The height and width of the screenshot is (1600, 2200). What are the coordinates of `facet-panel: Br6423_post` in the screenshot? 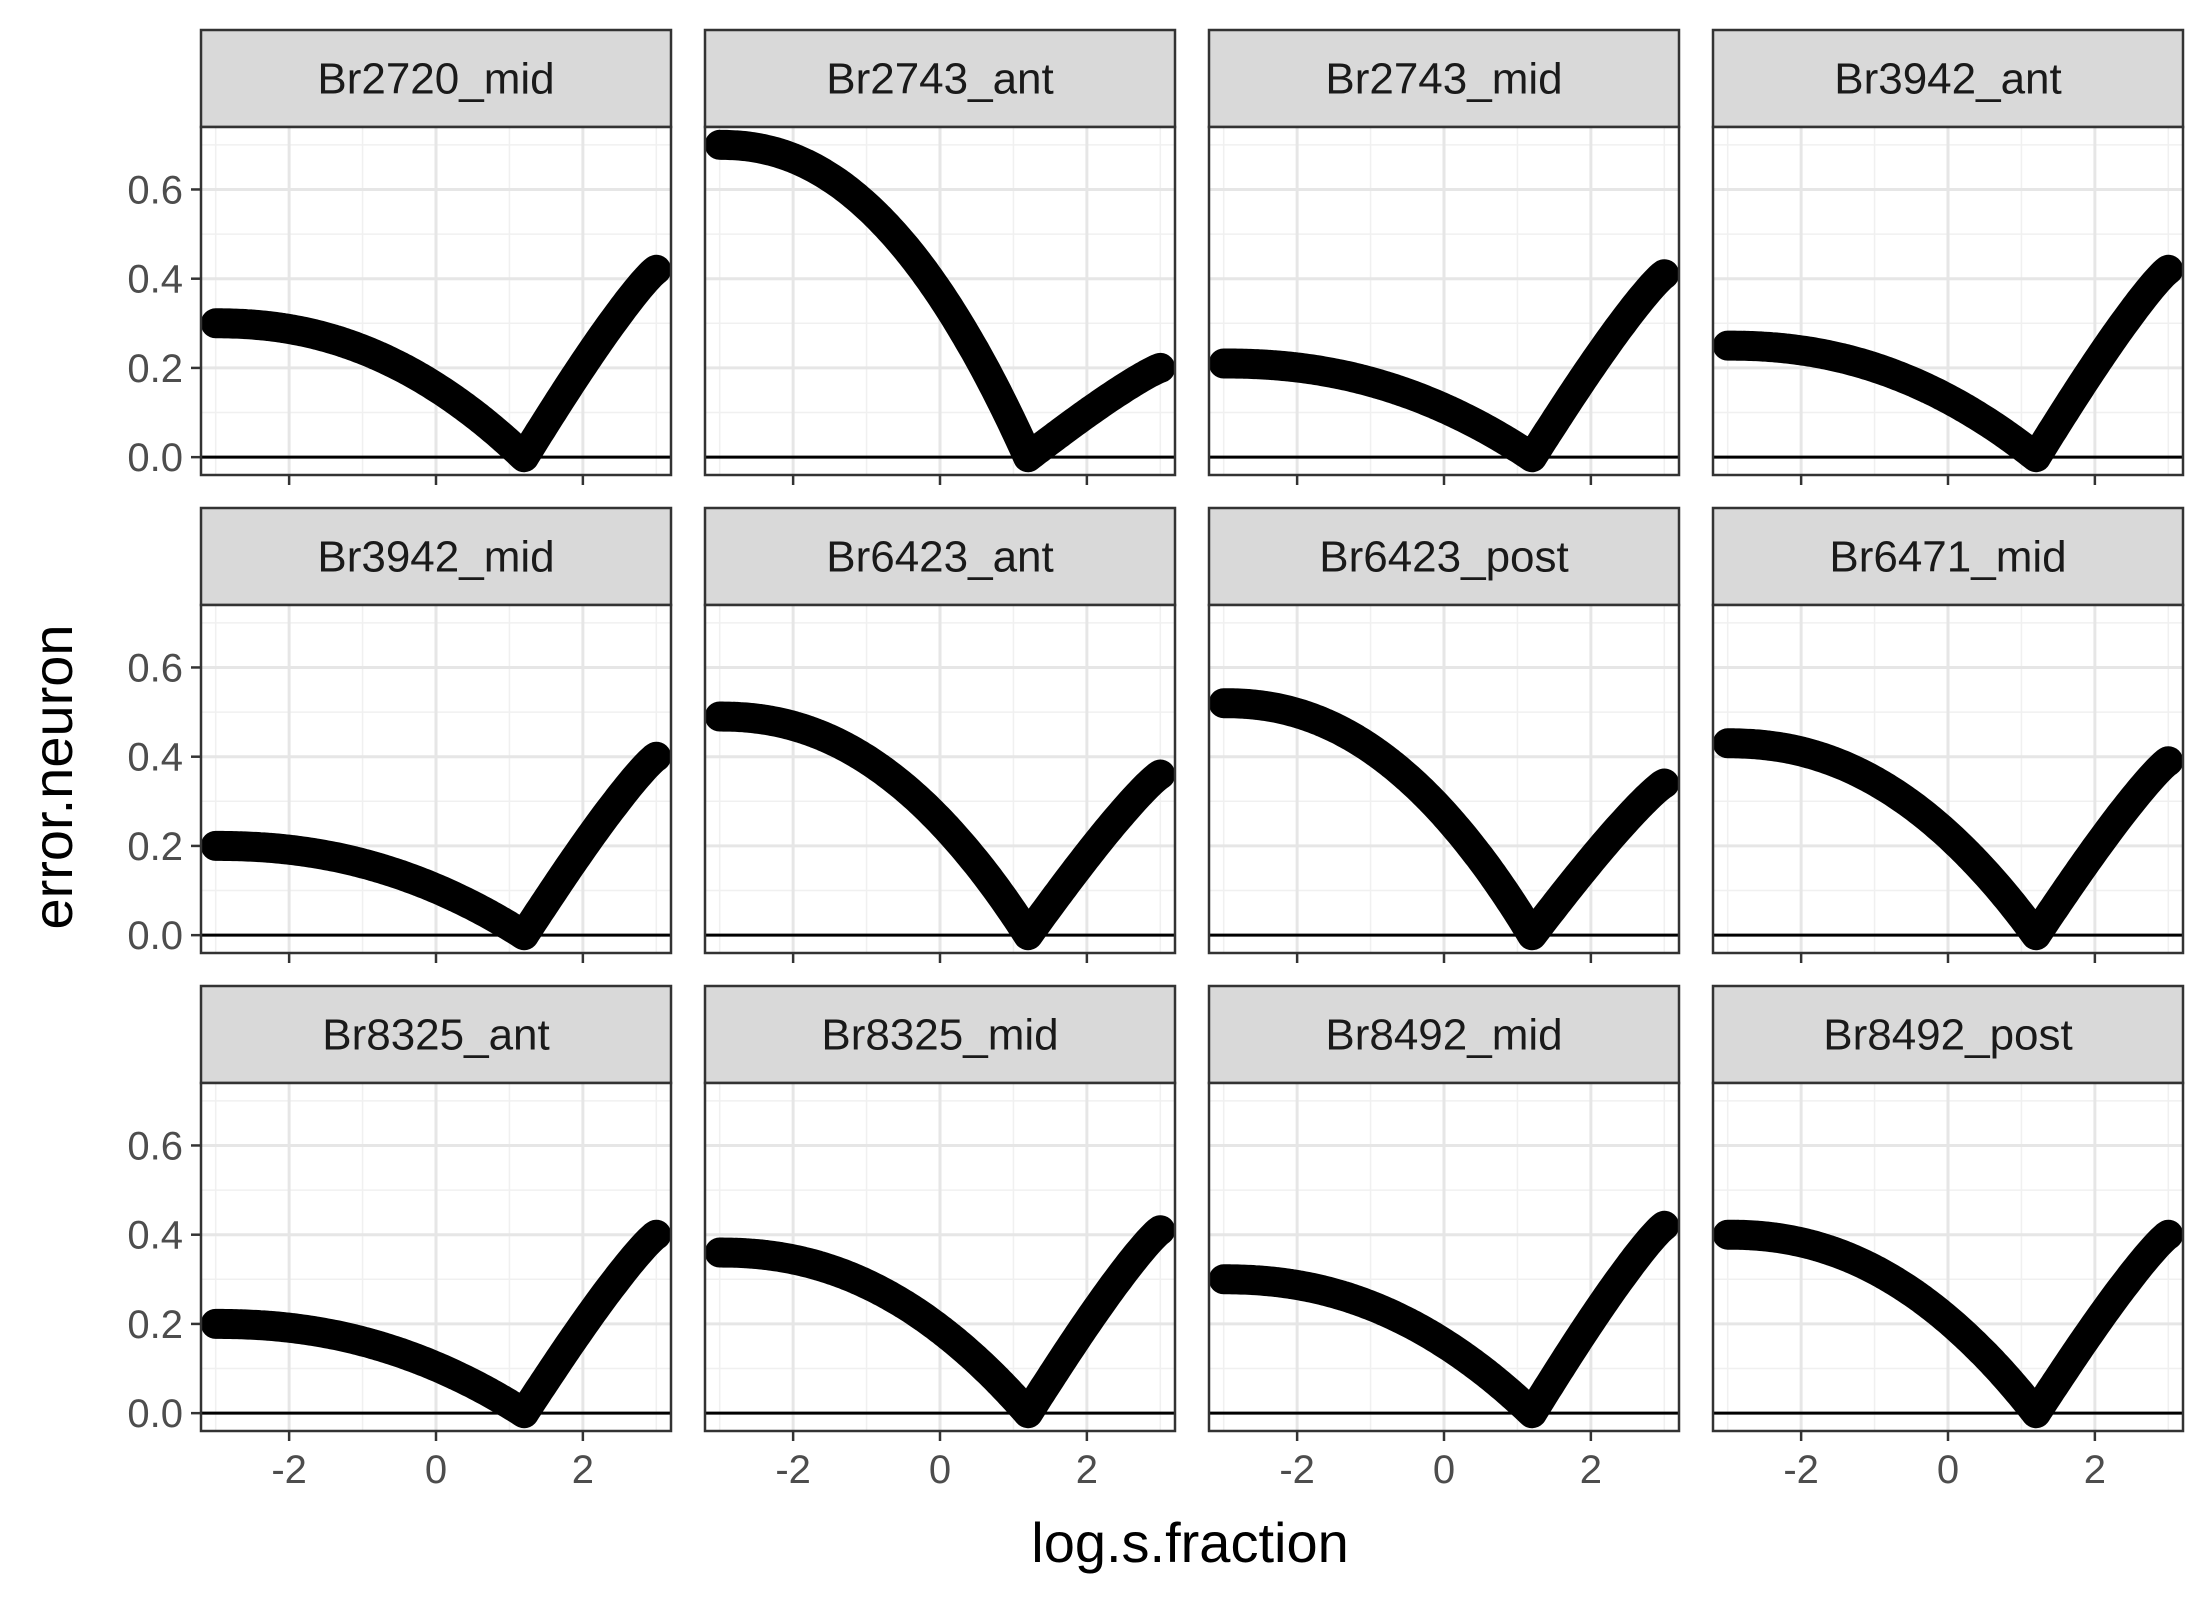 It's located at (1444, 734).